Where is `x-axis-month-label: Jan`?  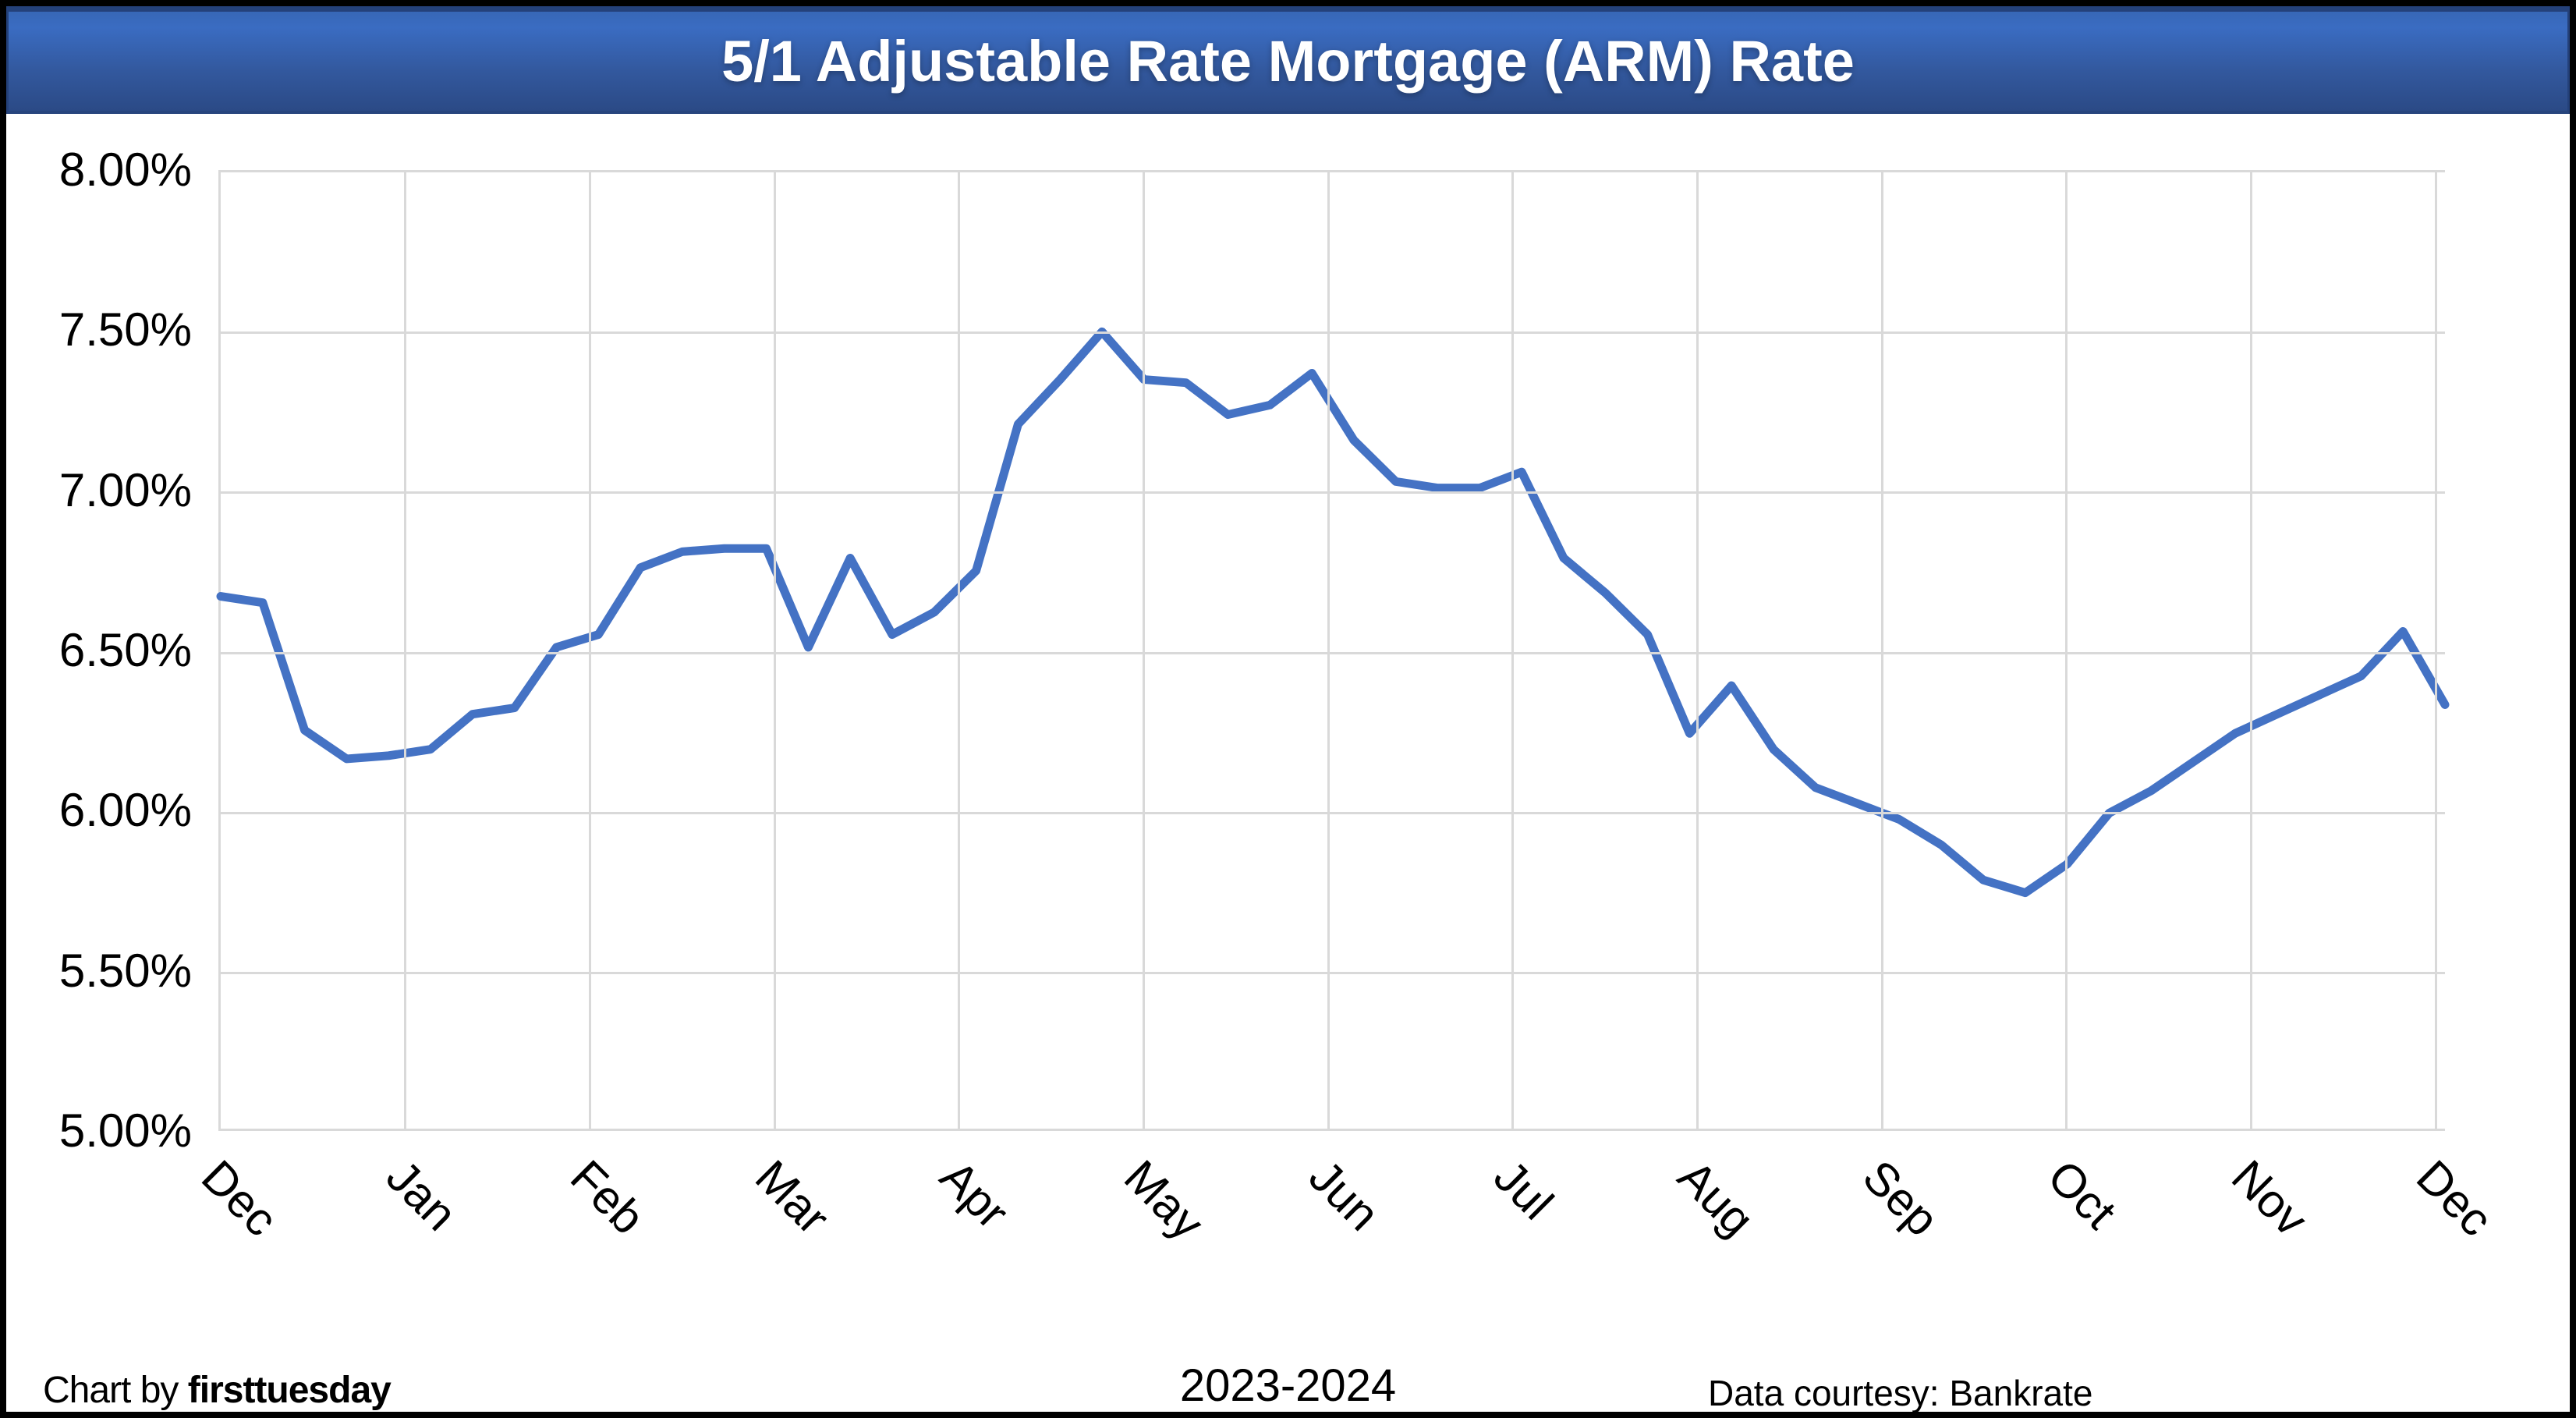 x-axis-month-label: Jan is located at coordinates (421, 1195).